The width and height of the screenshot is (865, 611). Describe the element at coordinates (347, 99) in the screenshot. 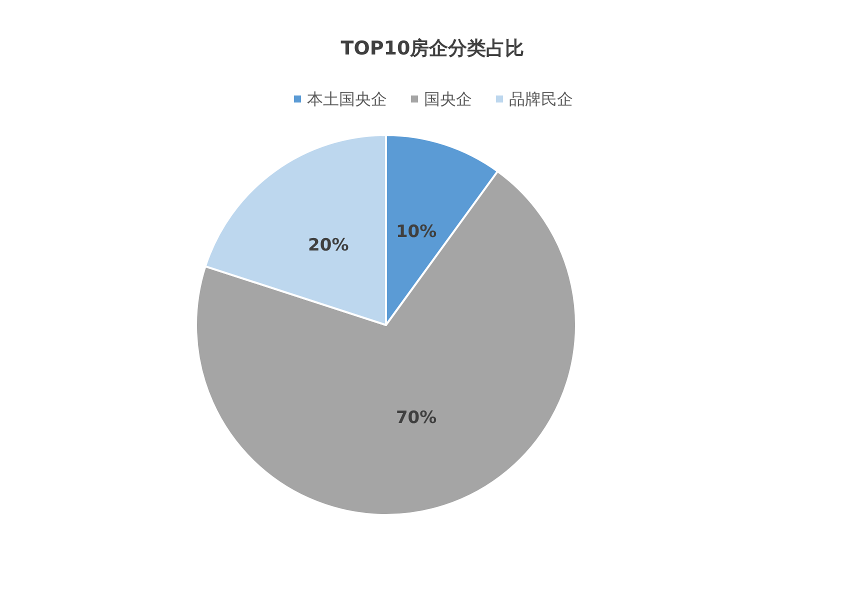

I see `legend-label: 本土国央企` at that location.